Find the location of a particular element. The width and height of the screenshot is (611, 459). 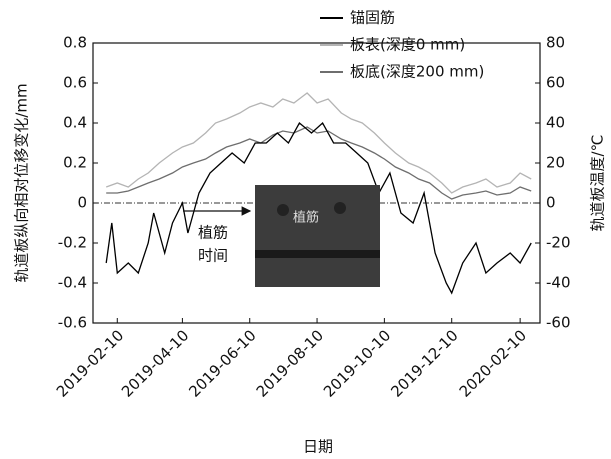

x-tick-label: 2019-10-10 is located at coordinates (357, 363).